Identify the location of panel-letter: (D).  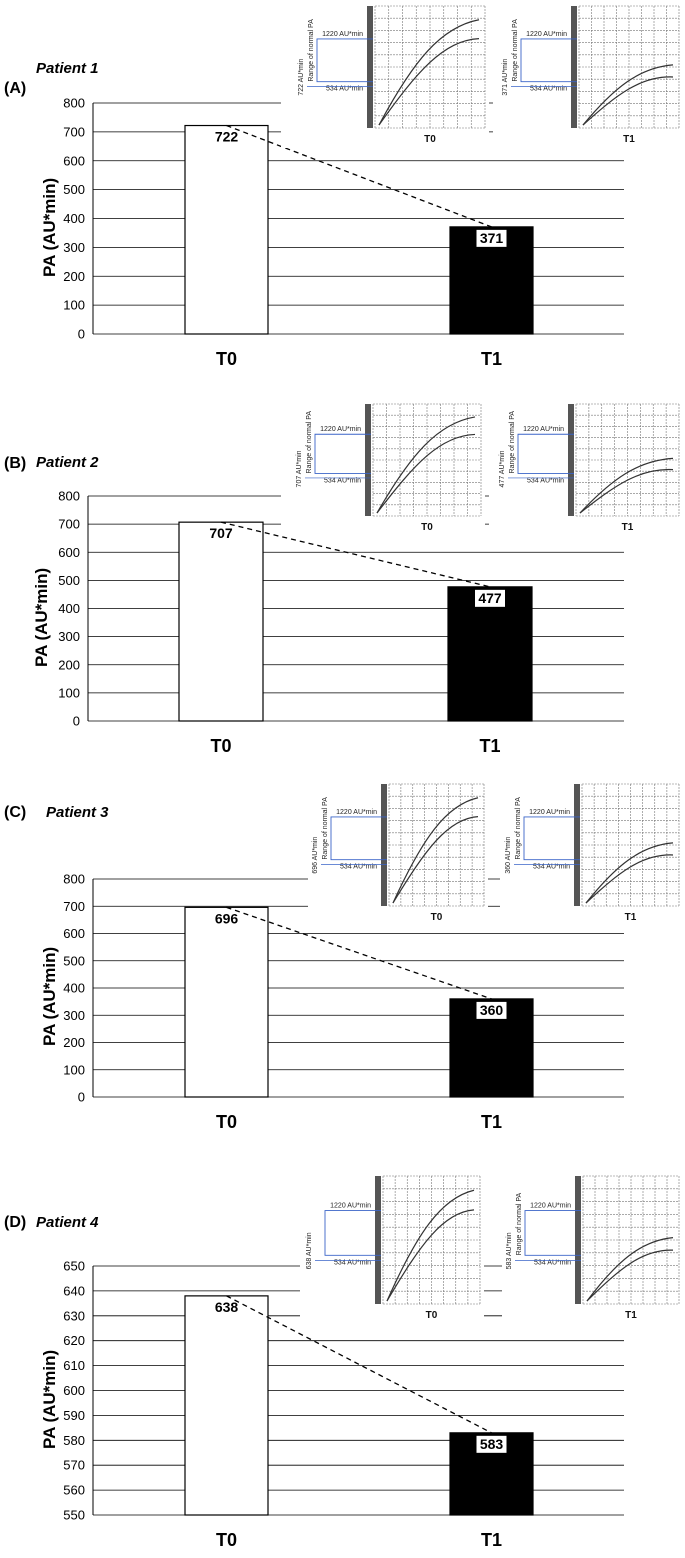
(15, 1222).